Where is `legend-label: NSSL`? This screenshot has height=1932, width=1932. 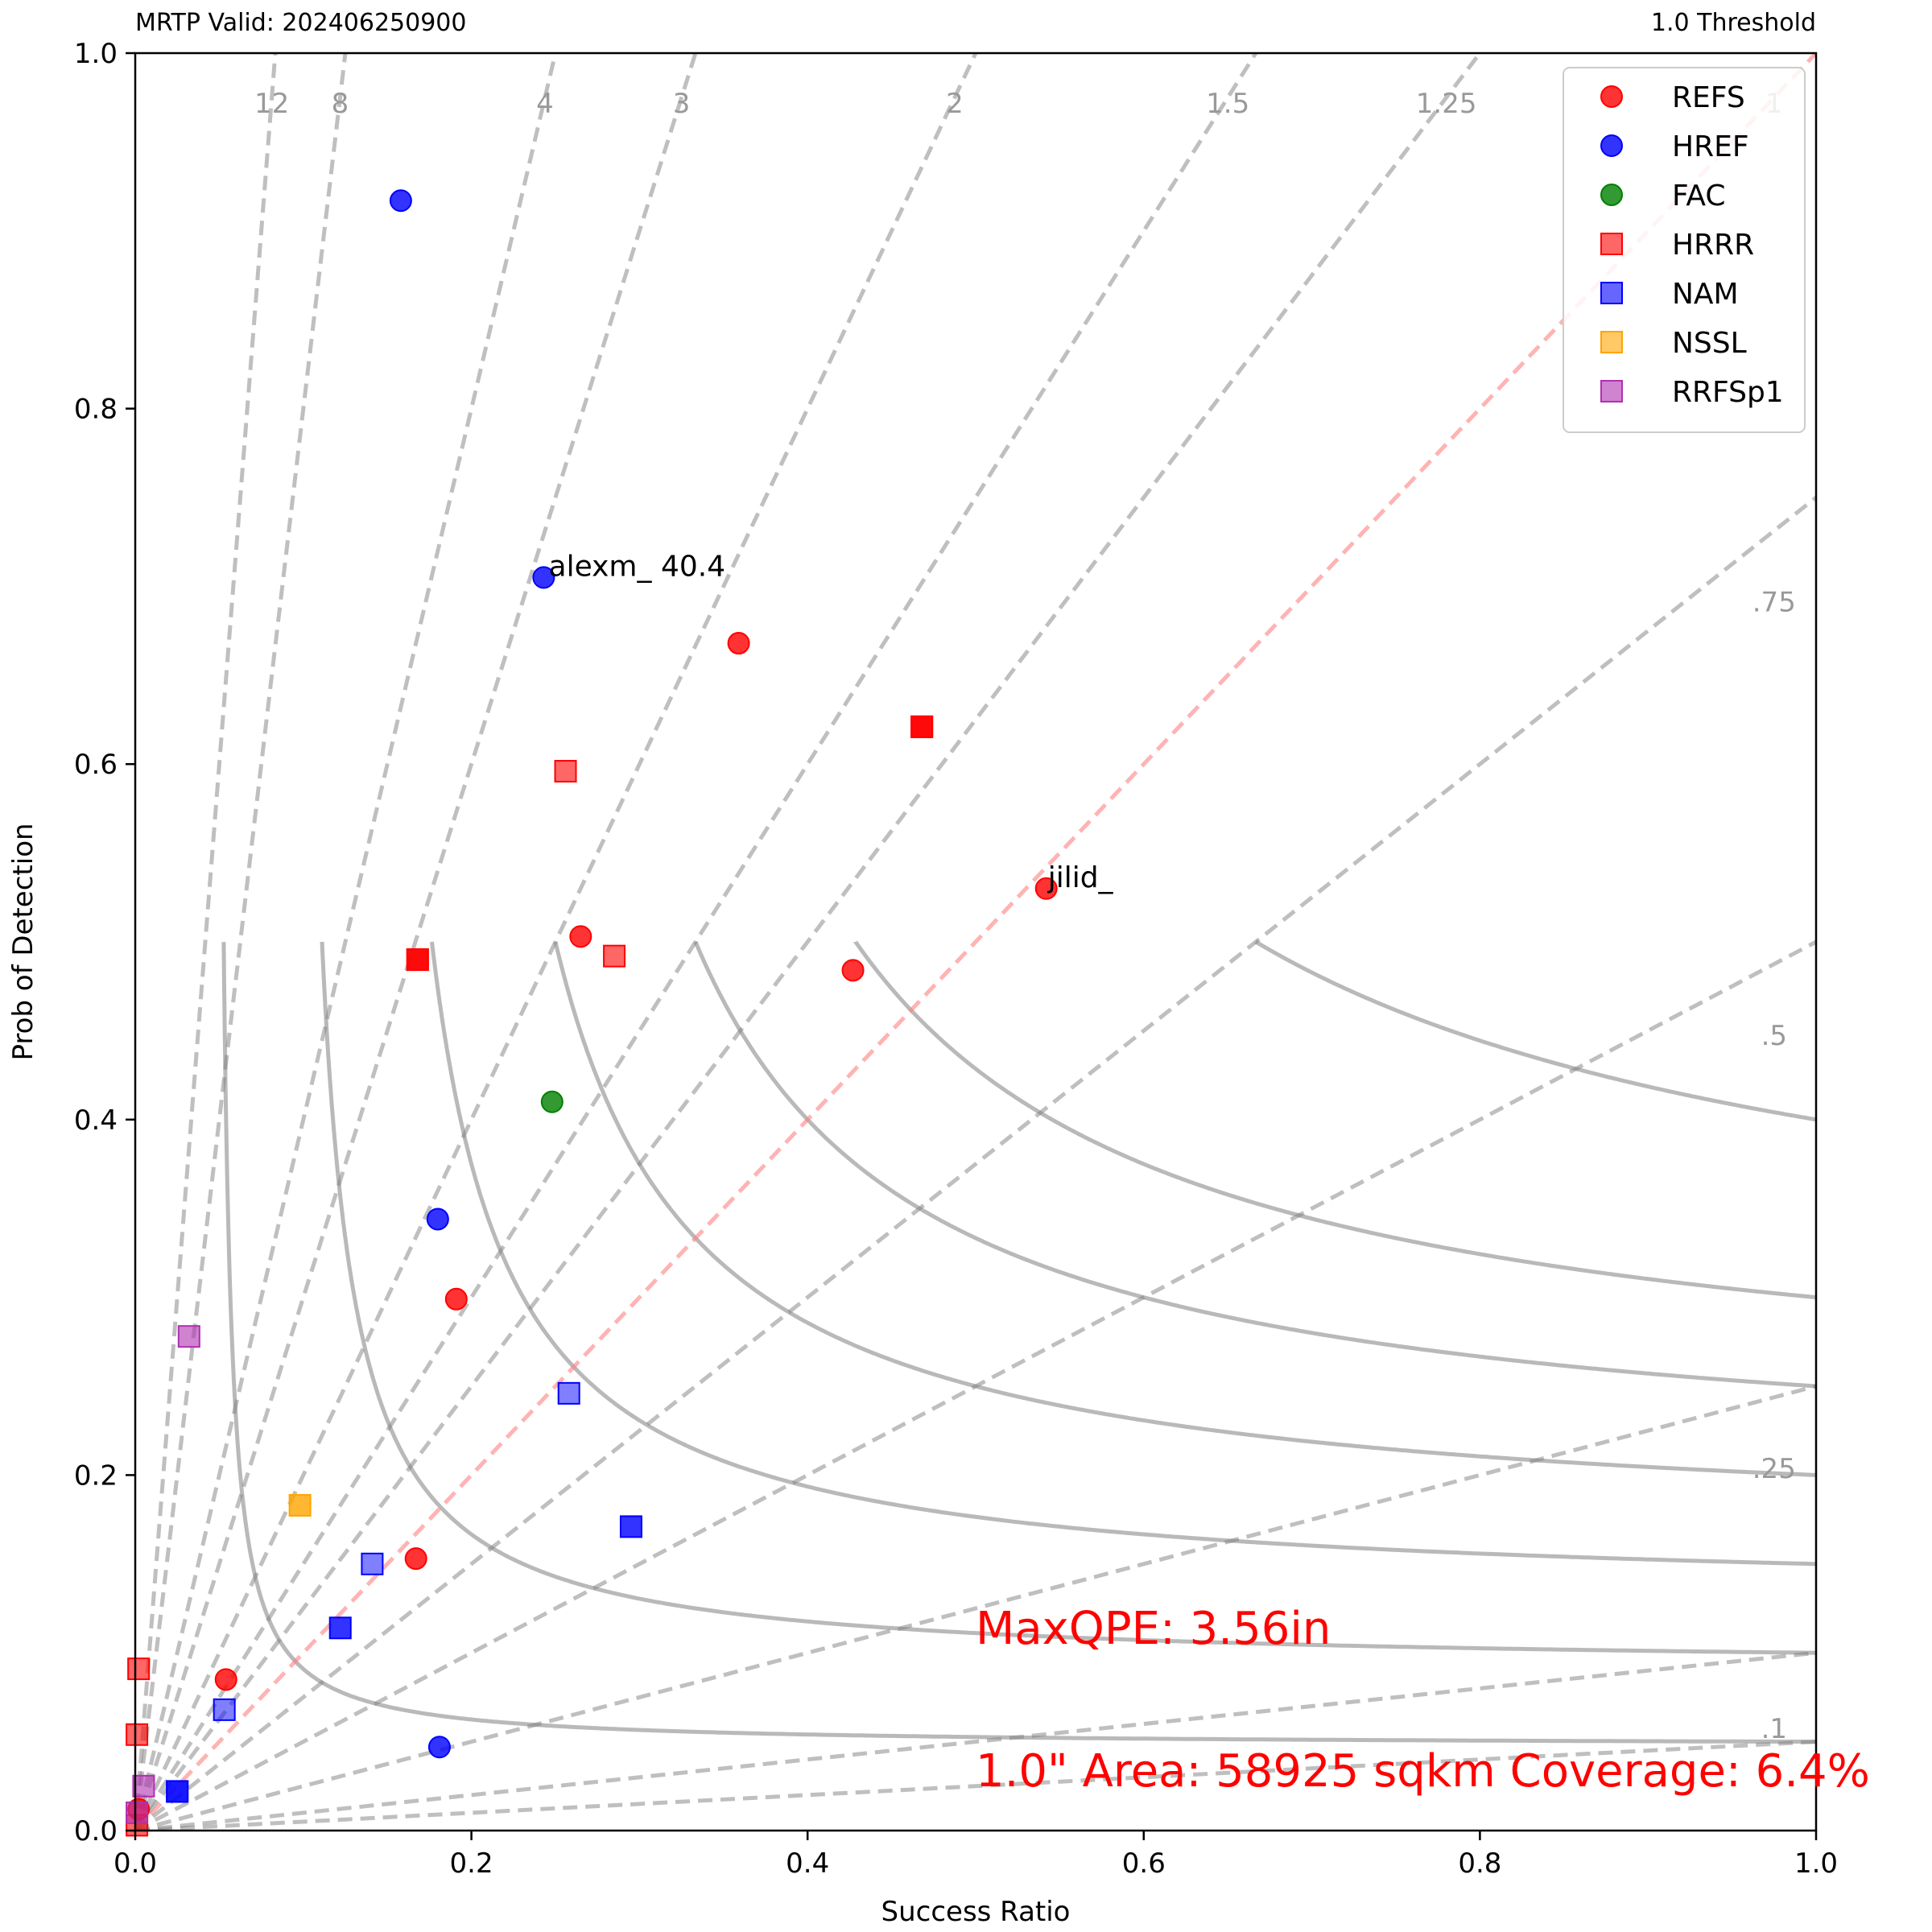 legend-label: NSSL is located at coordinates (1709, 343).